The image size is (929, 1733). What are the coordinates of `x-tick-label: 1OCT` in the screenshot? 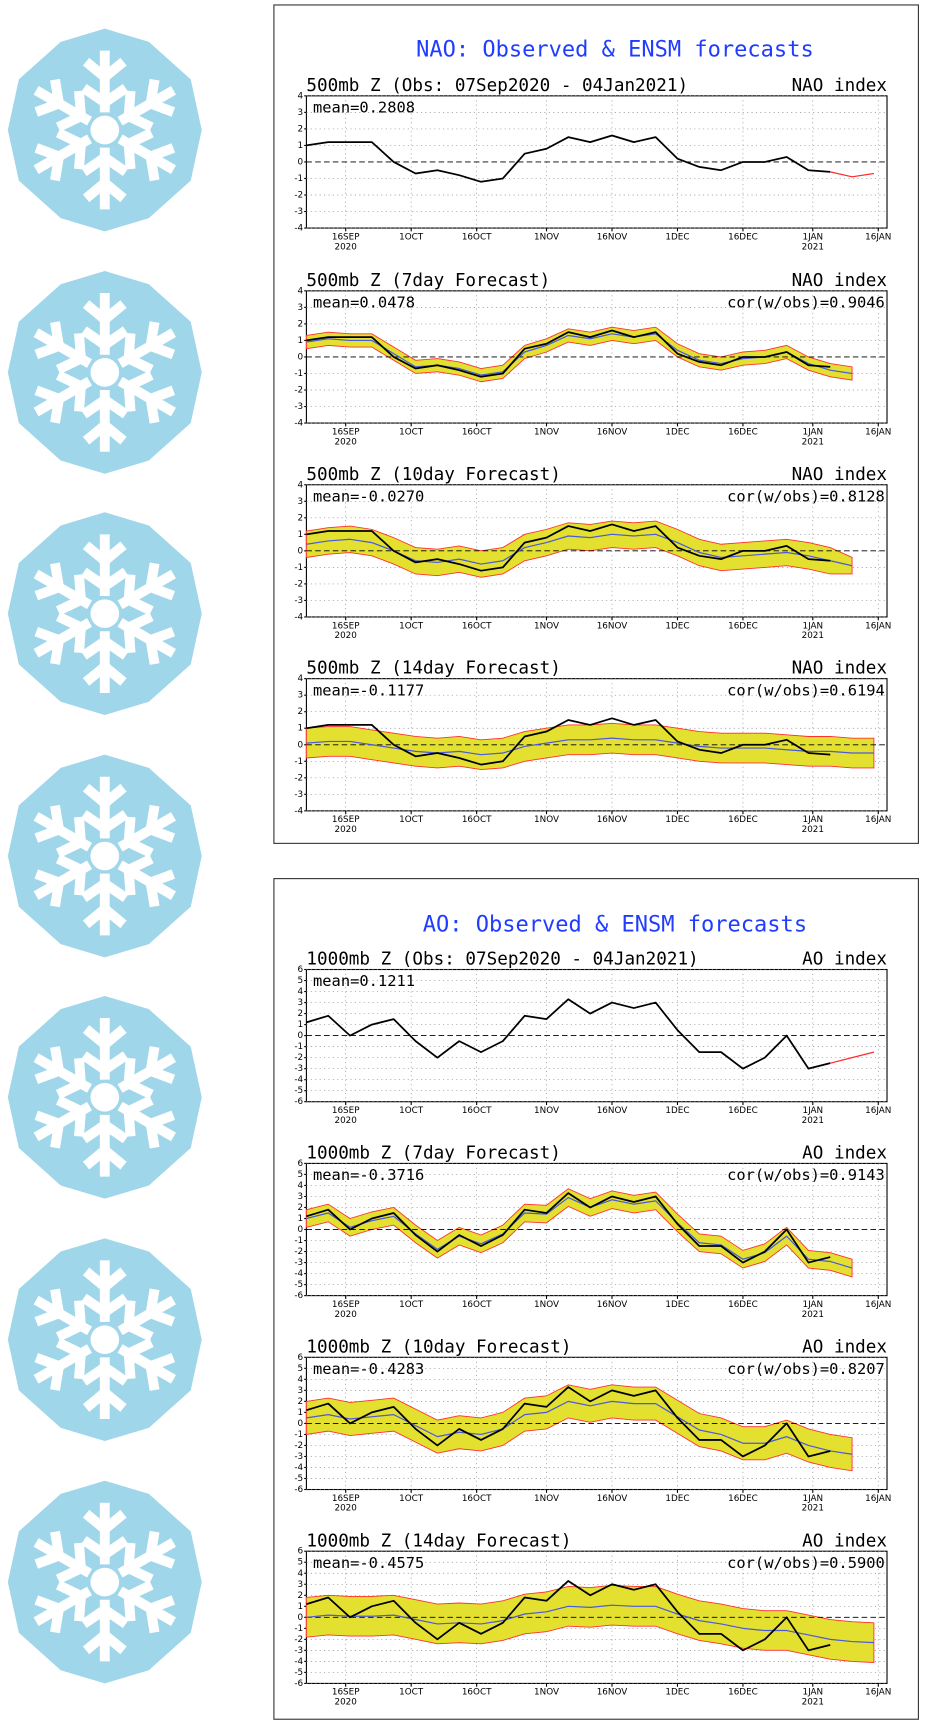 It's located at (411, 820).